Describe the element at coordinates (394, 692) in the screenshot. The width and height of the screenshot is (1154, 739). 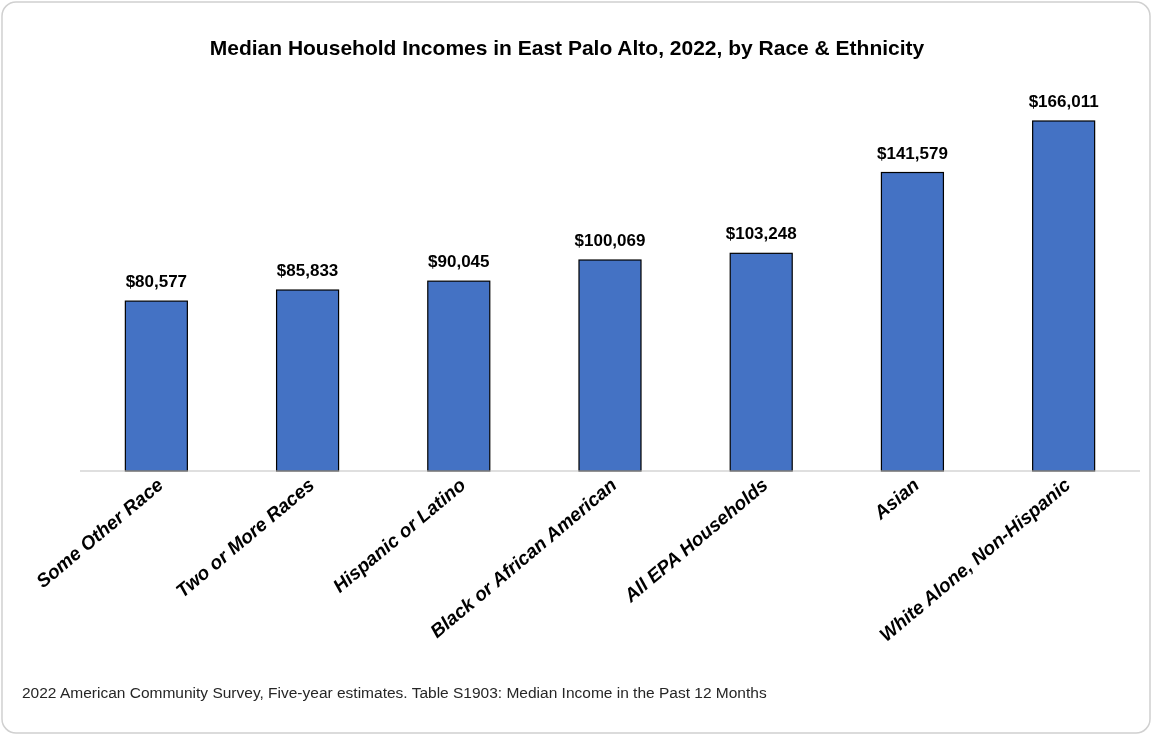
I see `text: 2022 American Community Survey, Five-year estimates. Table S1903: Median Income in the Past 12 Months` at that location.